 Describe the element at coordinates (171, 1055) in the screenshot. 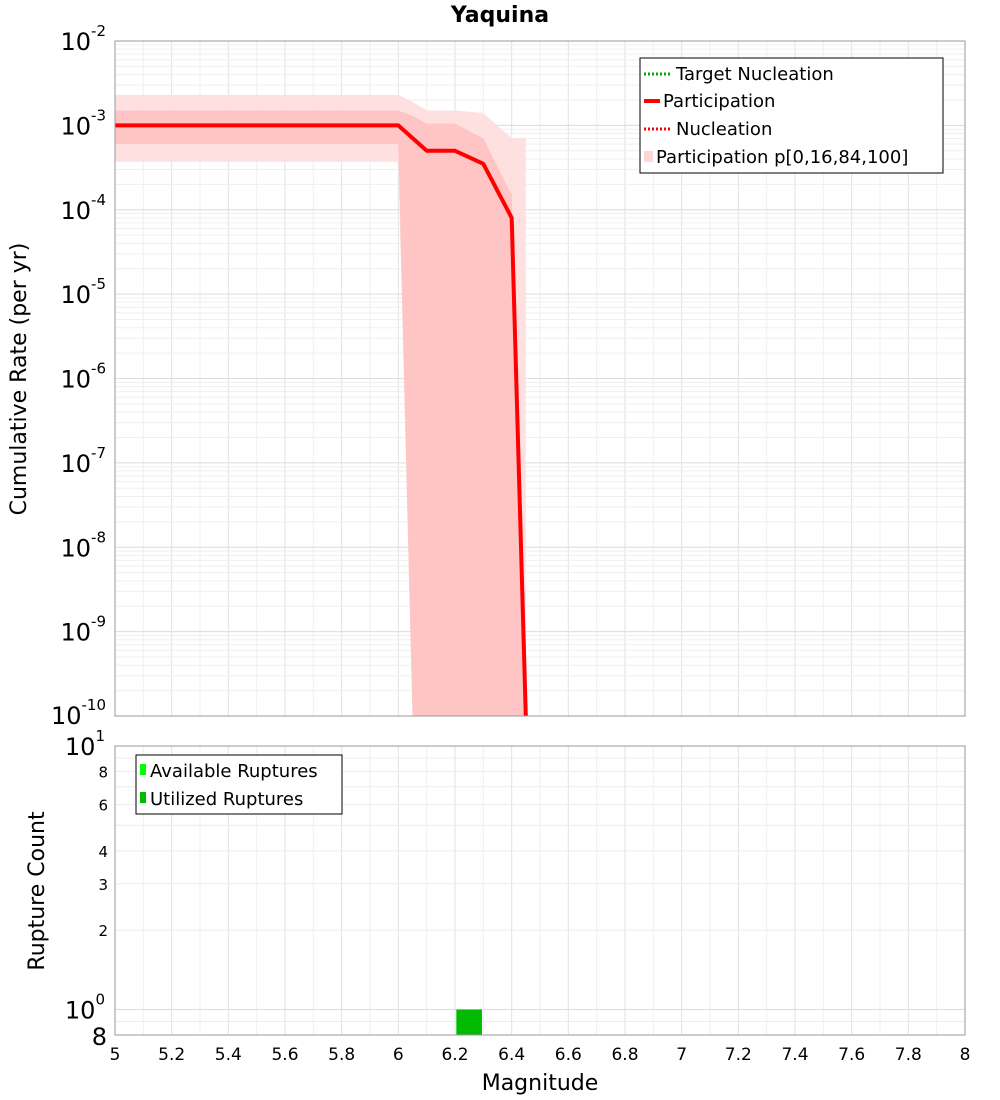

I see `x-tick-label: 5.2` at that location.